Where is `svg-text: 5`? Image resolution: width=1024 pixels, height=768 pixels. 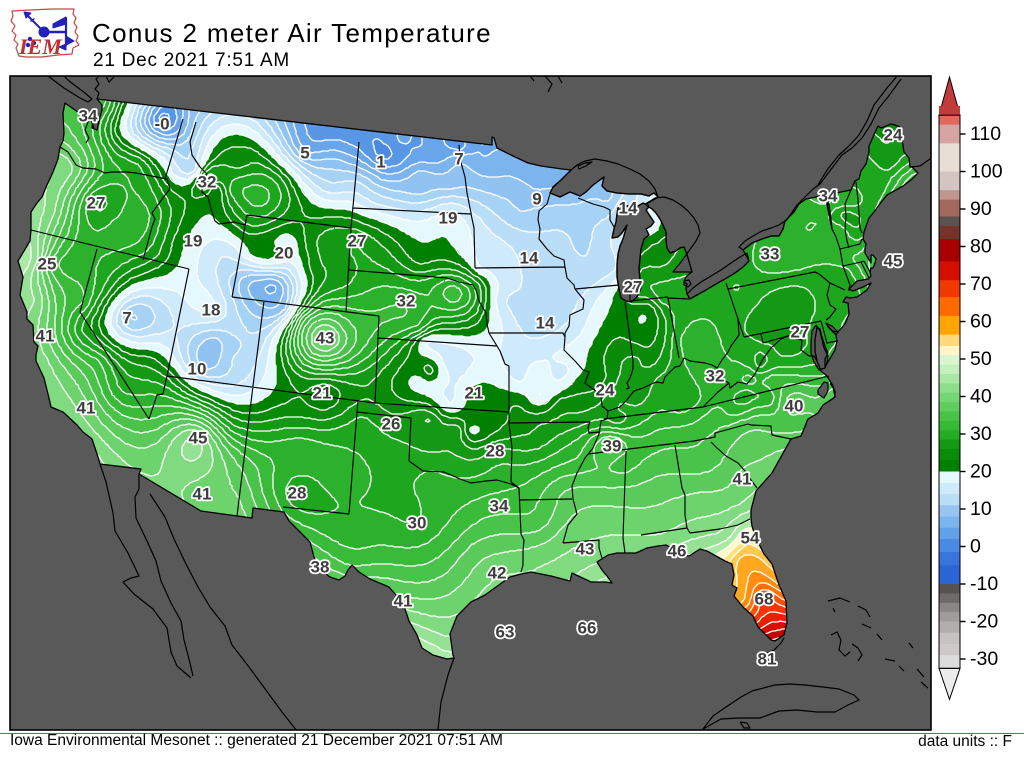 svg-text: 5 is located at coordinates (304, 153).